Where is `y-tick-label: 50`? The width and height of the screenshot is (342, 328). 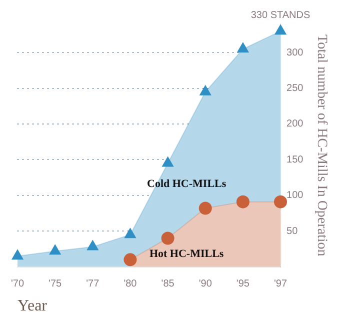
y-tick-label: 50 is located at coordinates (292, 231).